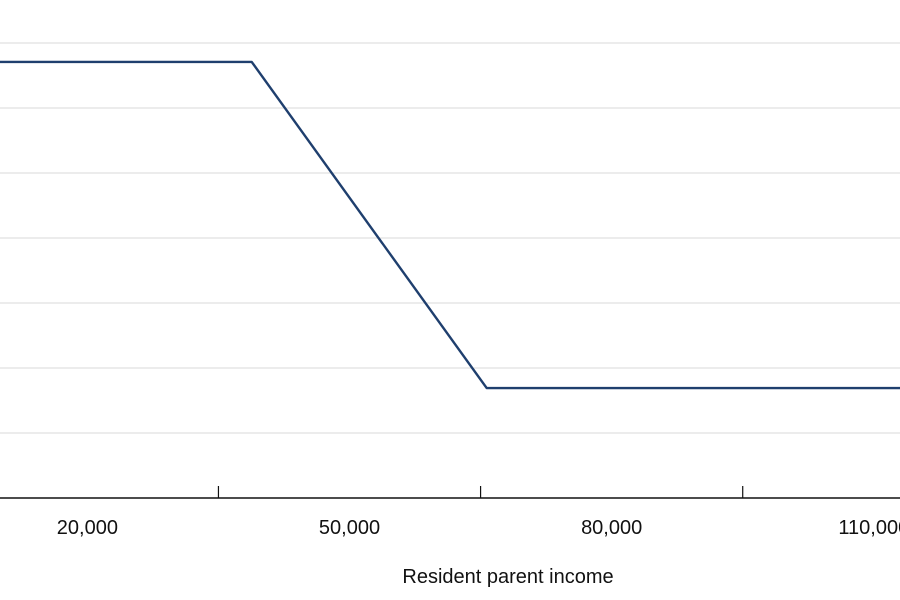 This screenshot has height=600, width=900. What do you see at coordinates (611, 528) in the screenshot?
I see `x-tick-label-5: 80,000` at bounding box center [611, 528].